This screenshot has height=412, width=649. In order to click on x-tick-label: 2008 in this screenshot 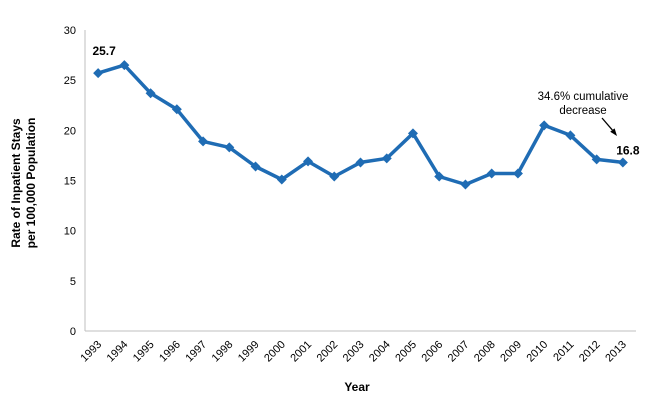, I will do `click(485, 352)`.